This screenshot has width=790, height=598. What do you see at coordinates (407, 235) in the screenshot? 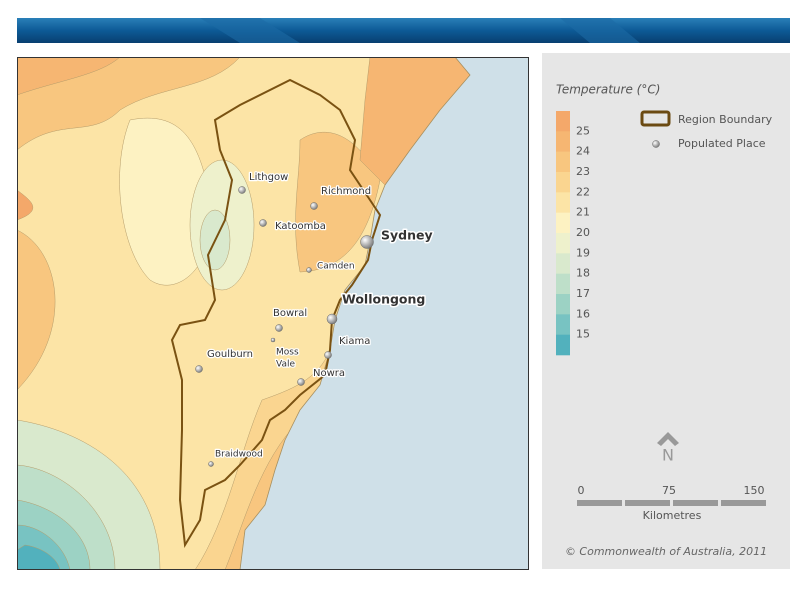
I see `place-label: Sydney` at bounding box center [407, 235].